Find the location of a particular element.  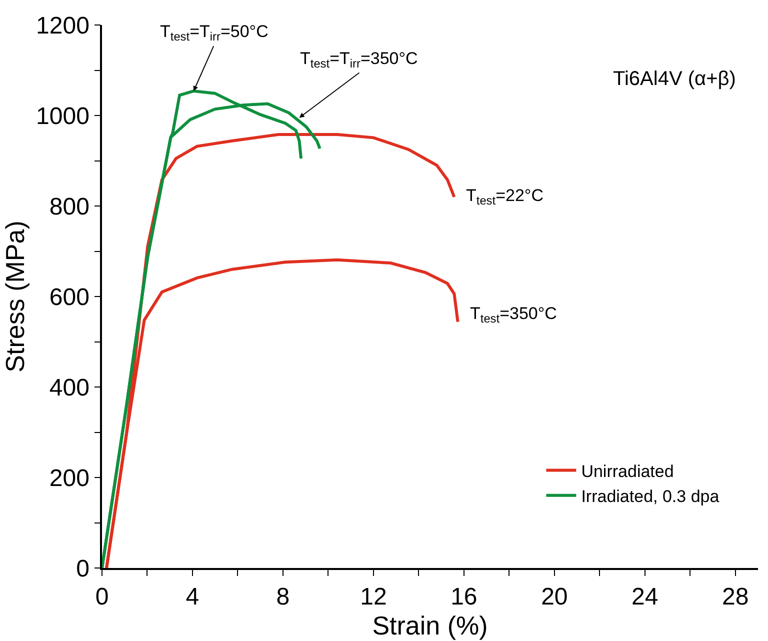

y-tick-label: 400 is located at coordinates (69, 388).